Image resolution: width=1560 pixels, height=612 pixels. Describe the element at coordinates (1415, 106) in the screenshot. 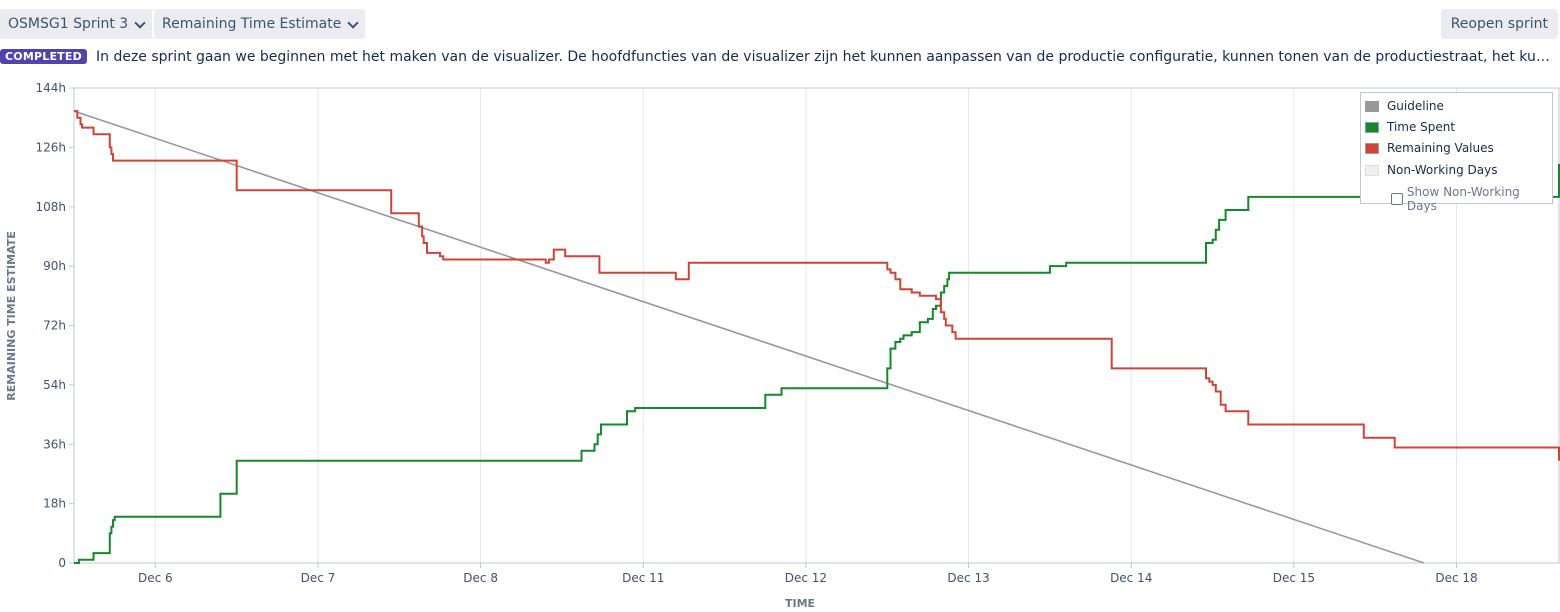

I see `legend-label-guideline: Guideline` at that location.